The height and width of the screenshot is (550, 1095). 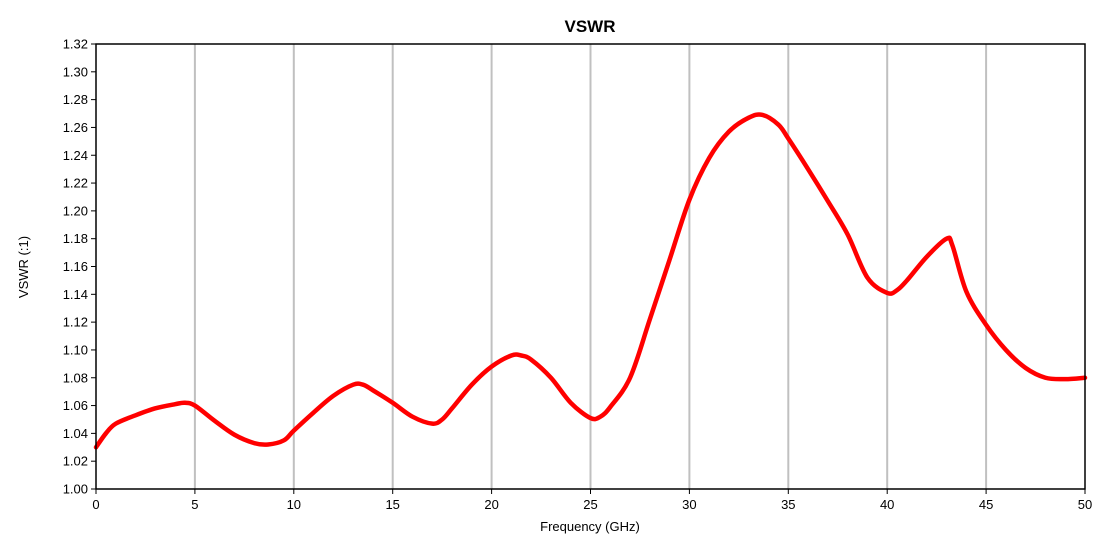 I want to click on y-tick-label: 1.20, so click(x=75, y=210).